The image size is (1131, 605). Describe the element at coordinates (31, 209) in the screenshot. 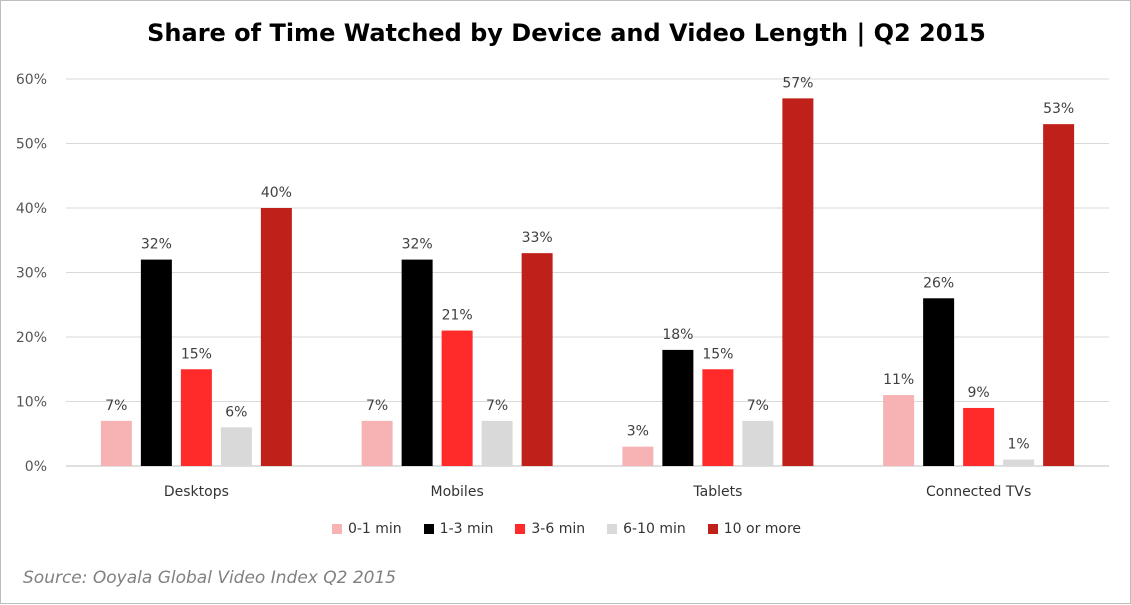

I see `y-tick-label: 40%` at that location.